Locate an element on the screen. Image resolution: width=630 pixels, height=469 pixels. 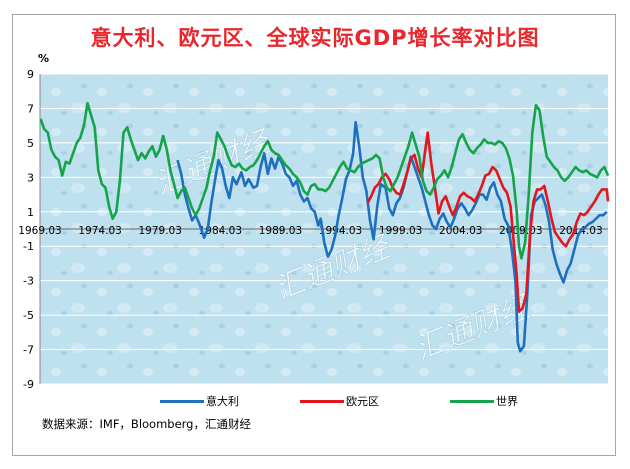
x-tick-label: 1994.03 is located at coordinates (340, 231).